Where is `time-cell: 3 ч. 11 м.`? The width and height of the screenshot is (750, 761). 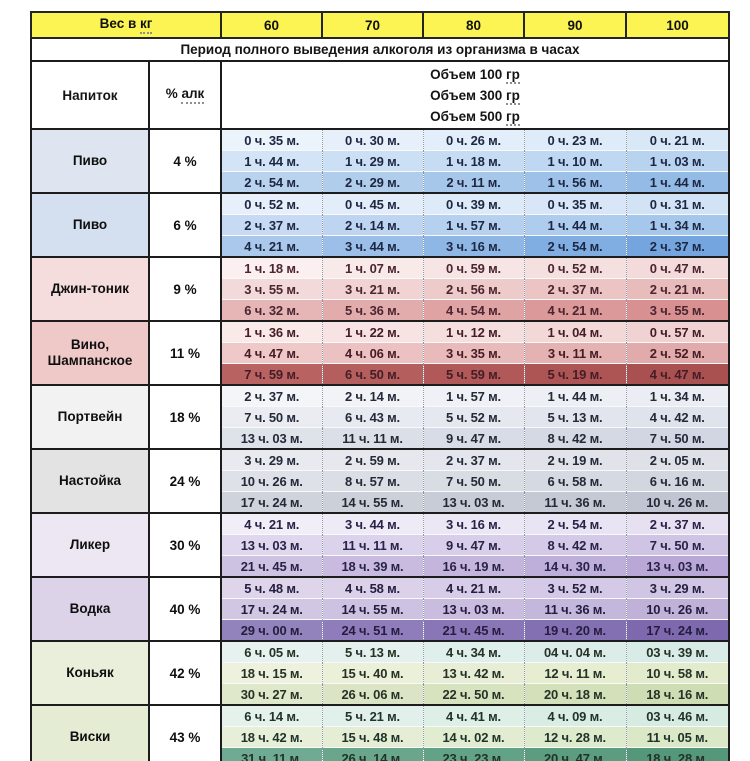
time-cell: 3 ч. 11 м. is located at coordinates (574, 353).